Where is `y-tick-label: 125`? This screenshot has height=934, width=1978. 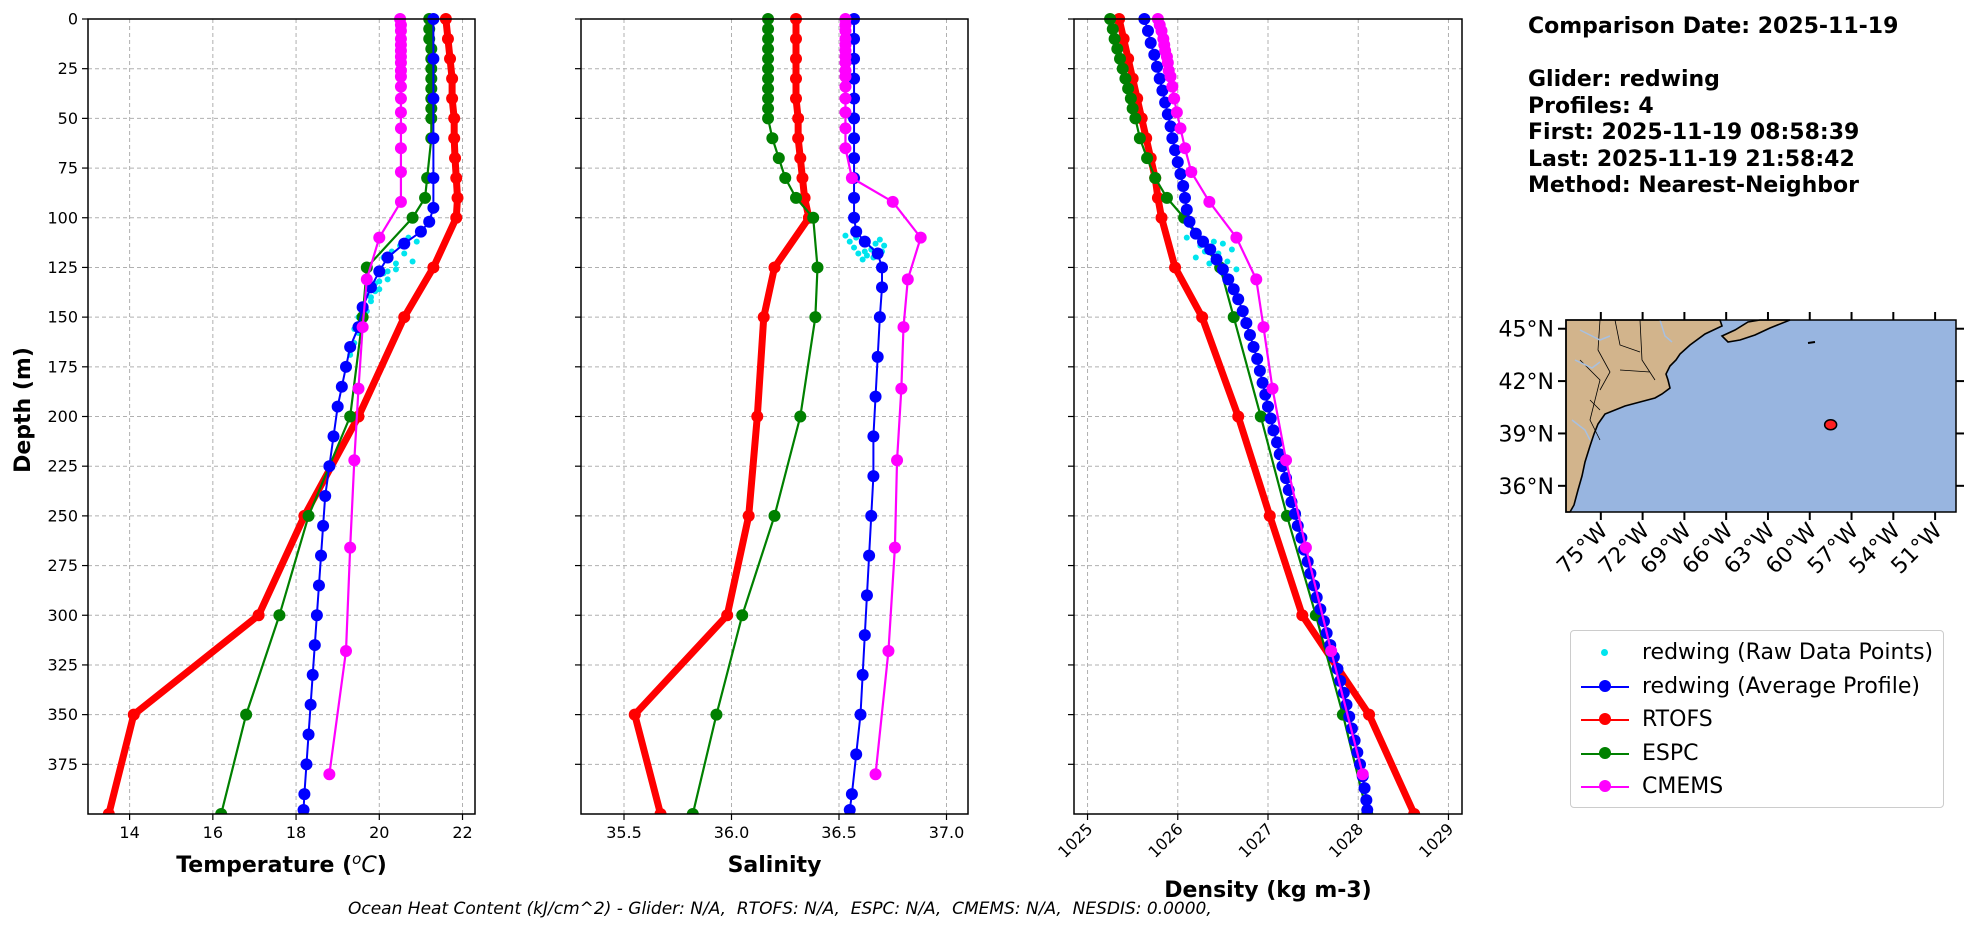
y-tick-label: 125 is located at coordinates (62, 267).